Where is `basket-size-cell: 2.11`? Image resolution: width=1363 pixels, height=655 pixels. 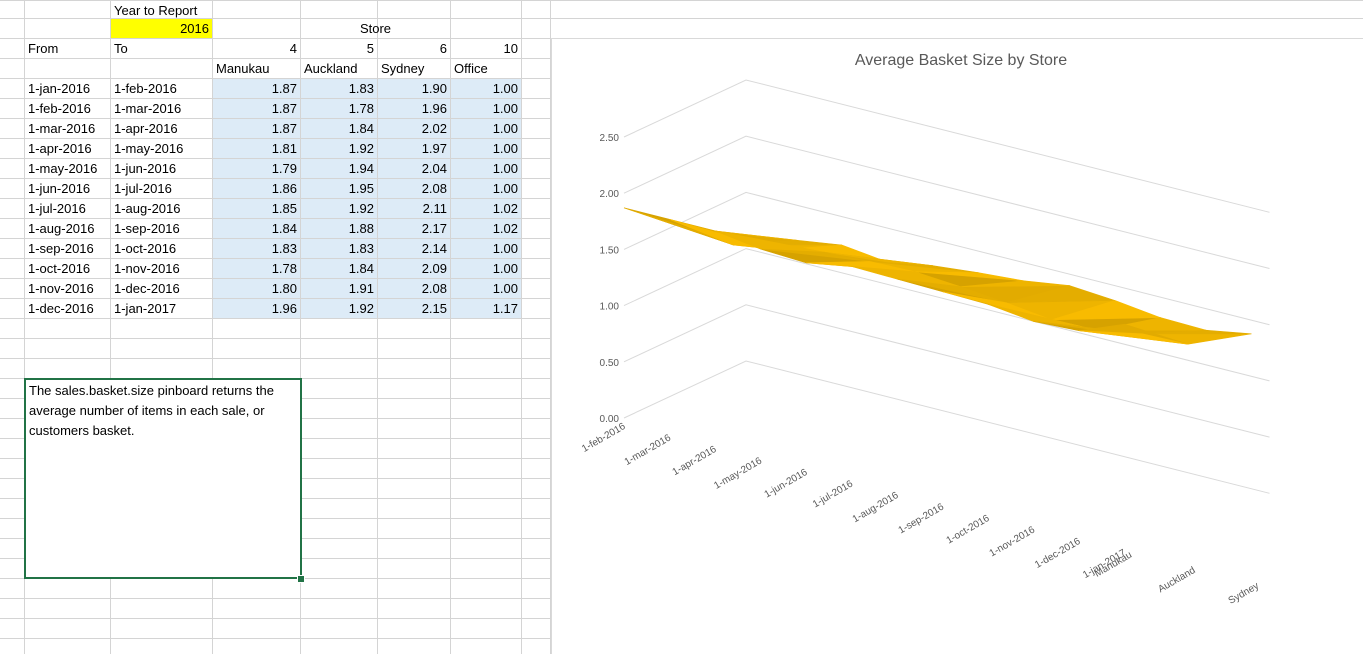
basket-size-cell: 2.11 is located at coordinates (414, 208).